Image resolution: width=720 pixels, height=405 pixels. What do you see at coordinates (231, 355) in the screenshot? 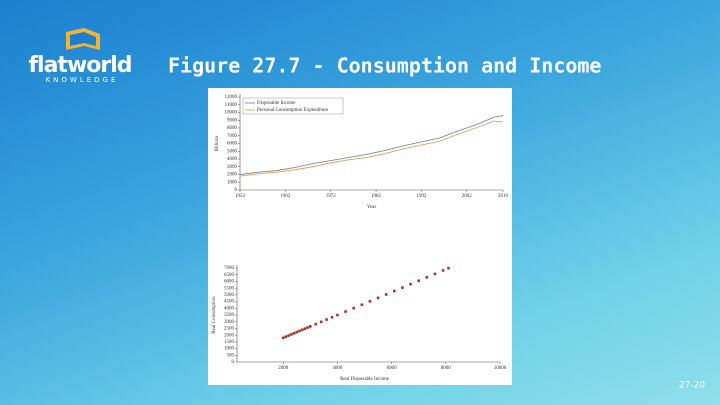
I see `y-tick-label: 500` at bounding box center [231, 355].